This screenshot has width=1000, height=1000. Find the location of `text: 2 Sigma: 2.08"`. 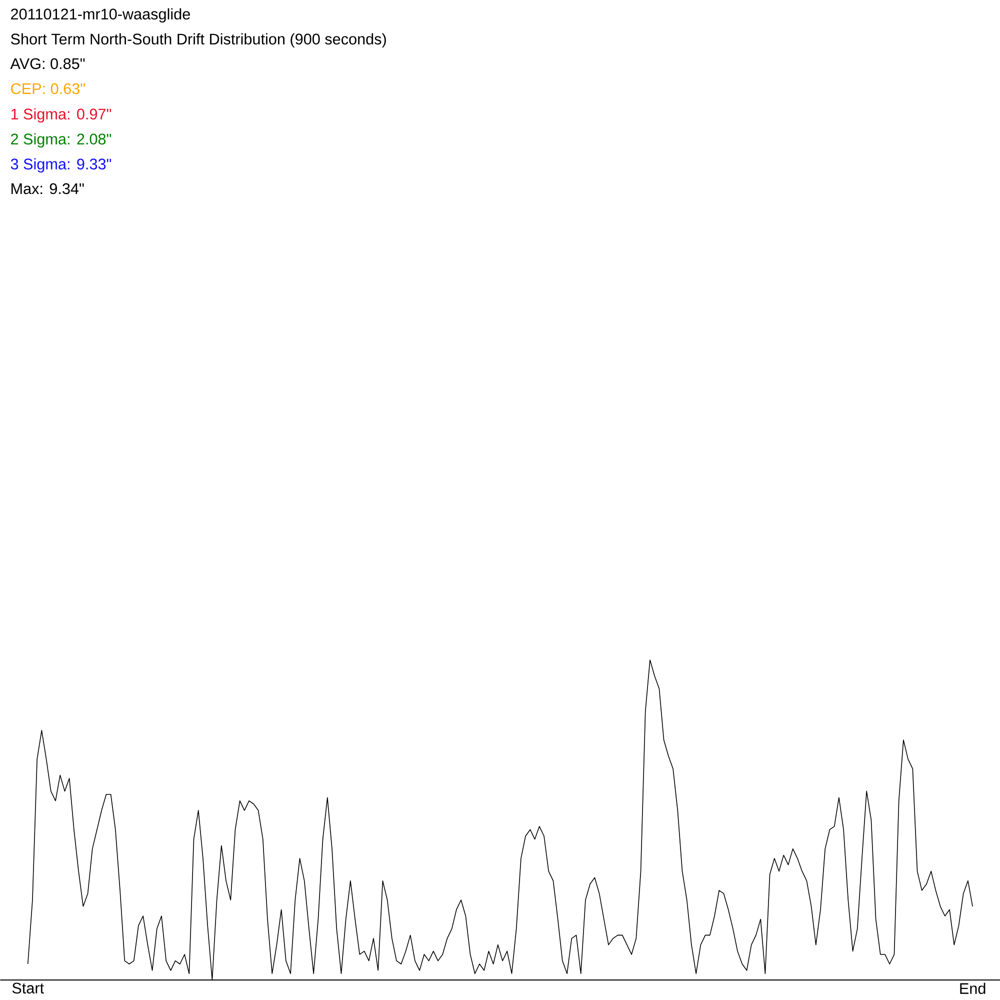

text: 2 Sigma: 2.08" is located at coordinates (61, 140).